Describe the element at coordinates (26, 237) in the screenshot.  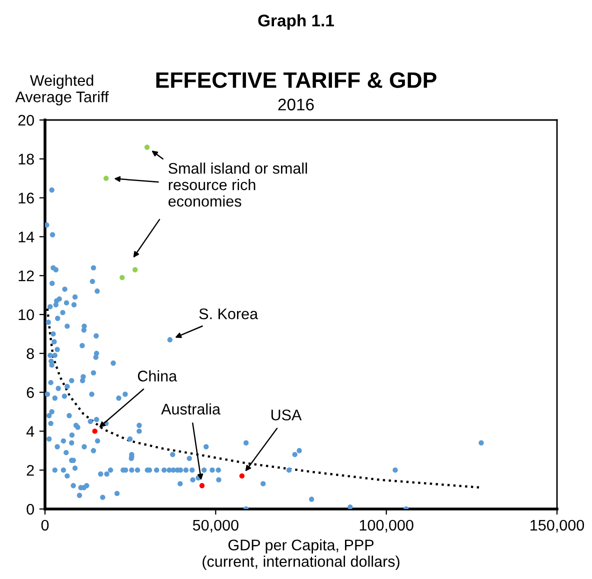
I see `y-tick-label: 14` at that location.